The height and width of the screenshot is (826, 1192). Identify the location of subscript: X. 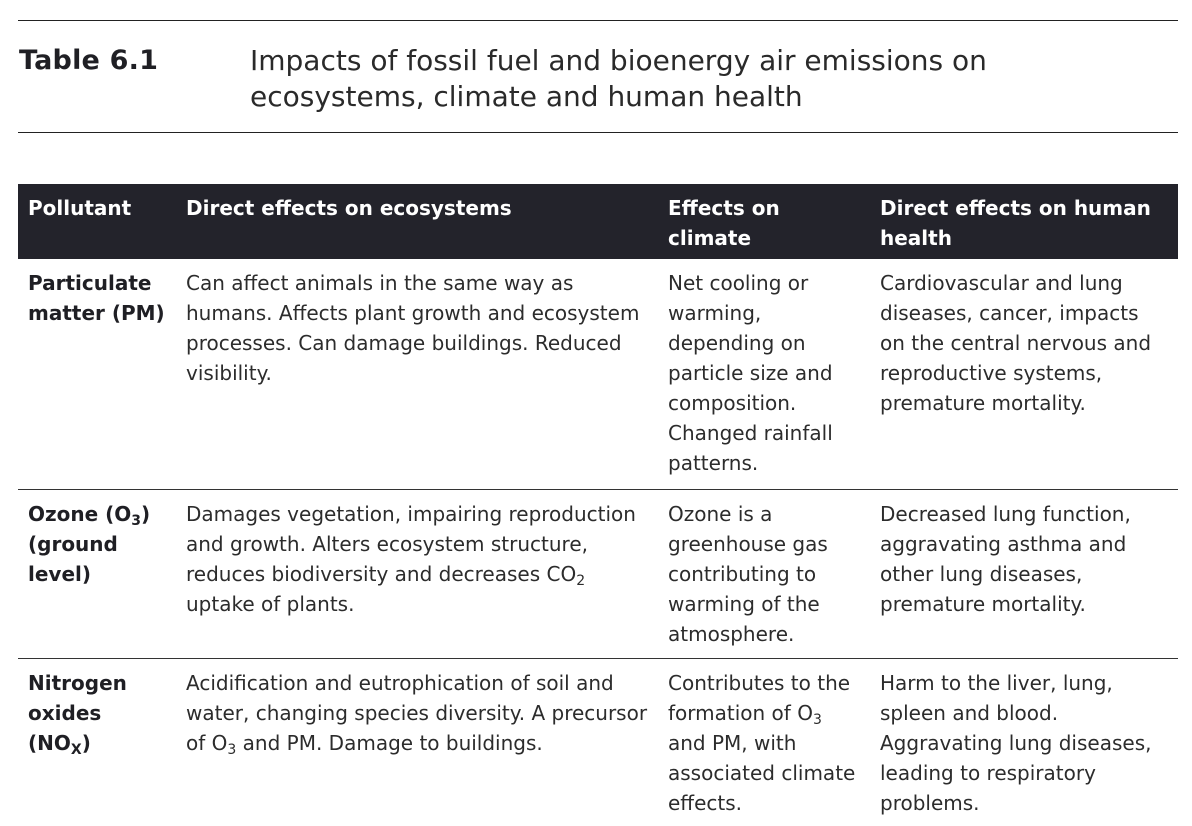
(76, 750).